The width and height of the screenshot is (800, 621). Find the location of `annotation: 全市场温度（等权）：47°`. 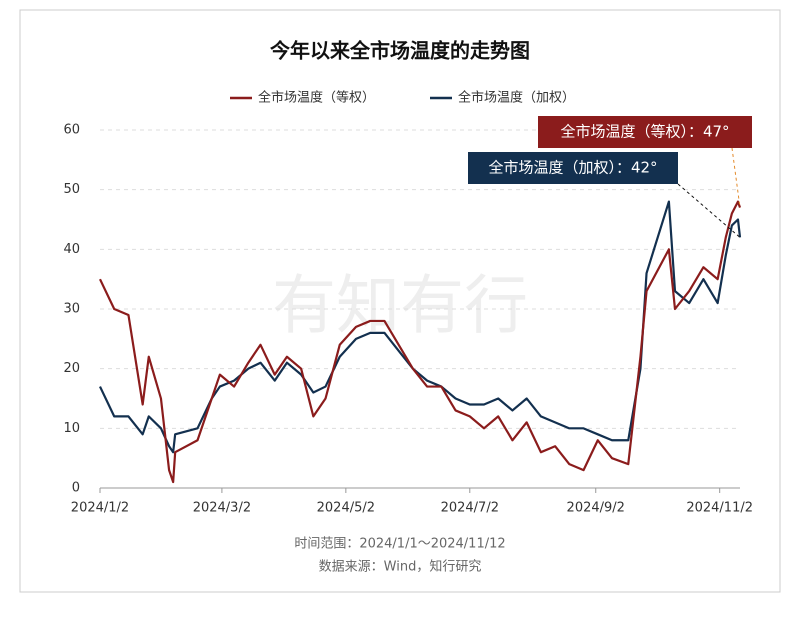

annotation: 全市场温度（等权）：47° is located at coordinates (644, 132).